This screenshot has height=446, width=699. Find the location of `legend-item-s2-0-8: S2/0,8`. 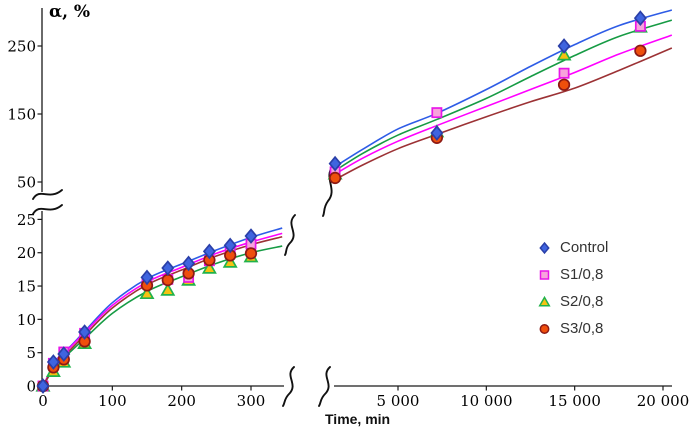

legend-item-s2-0-8: S2/0,8 is located at coordinates (572, 301).